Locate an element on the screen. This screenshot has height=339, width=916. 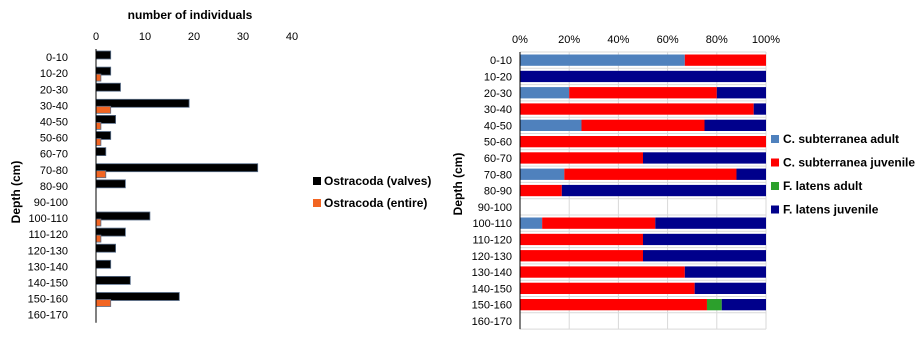
left-x-ticks: 0 10 20 30 40 is located at coordinates (195, 37).